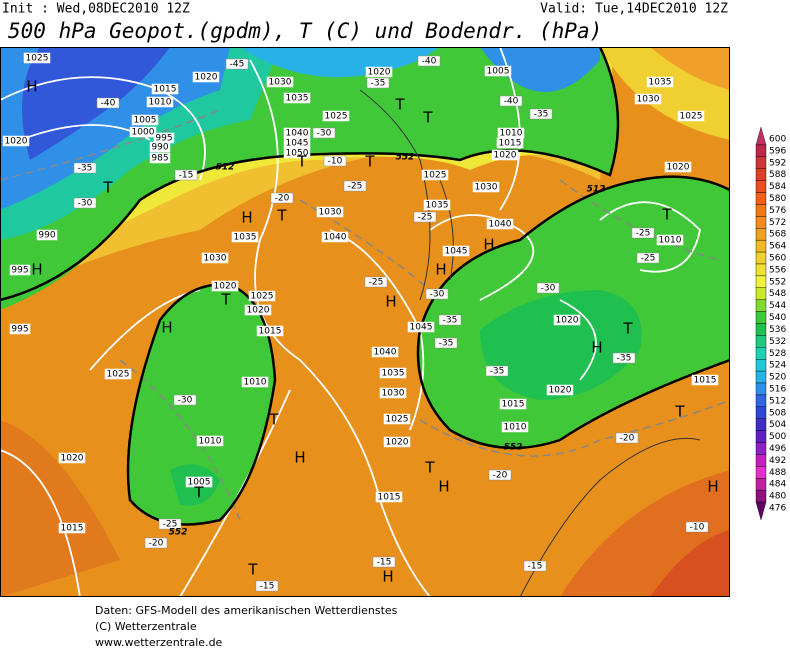 This screenshot has height=648, width=790. I want to click on colorbar-label: 588, so click(777, 175).